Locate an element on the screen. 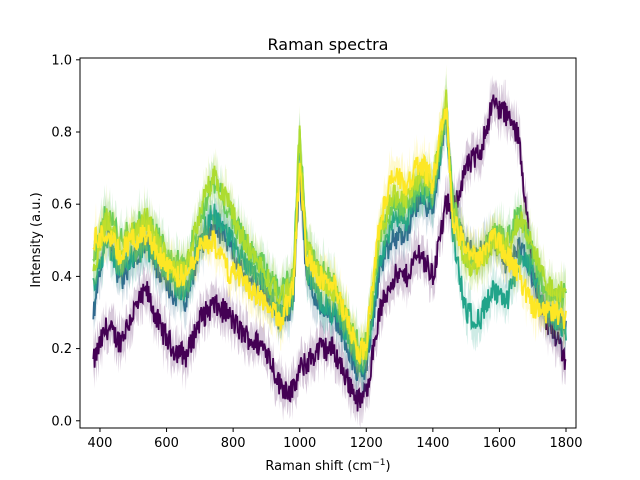 This screenshot has height=480, width=640. x-tick-label: 1200 is located at coordinates (366, 443).